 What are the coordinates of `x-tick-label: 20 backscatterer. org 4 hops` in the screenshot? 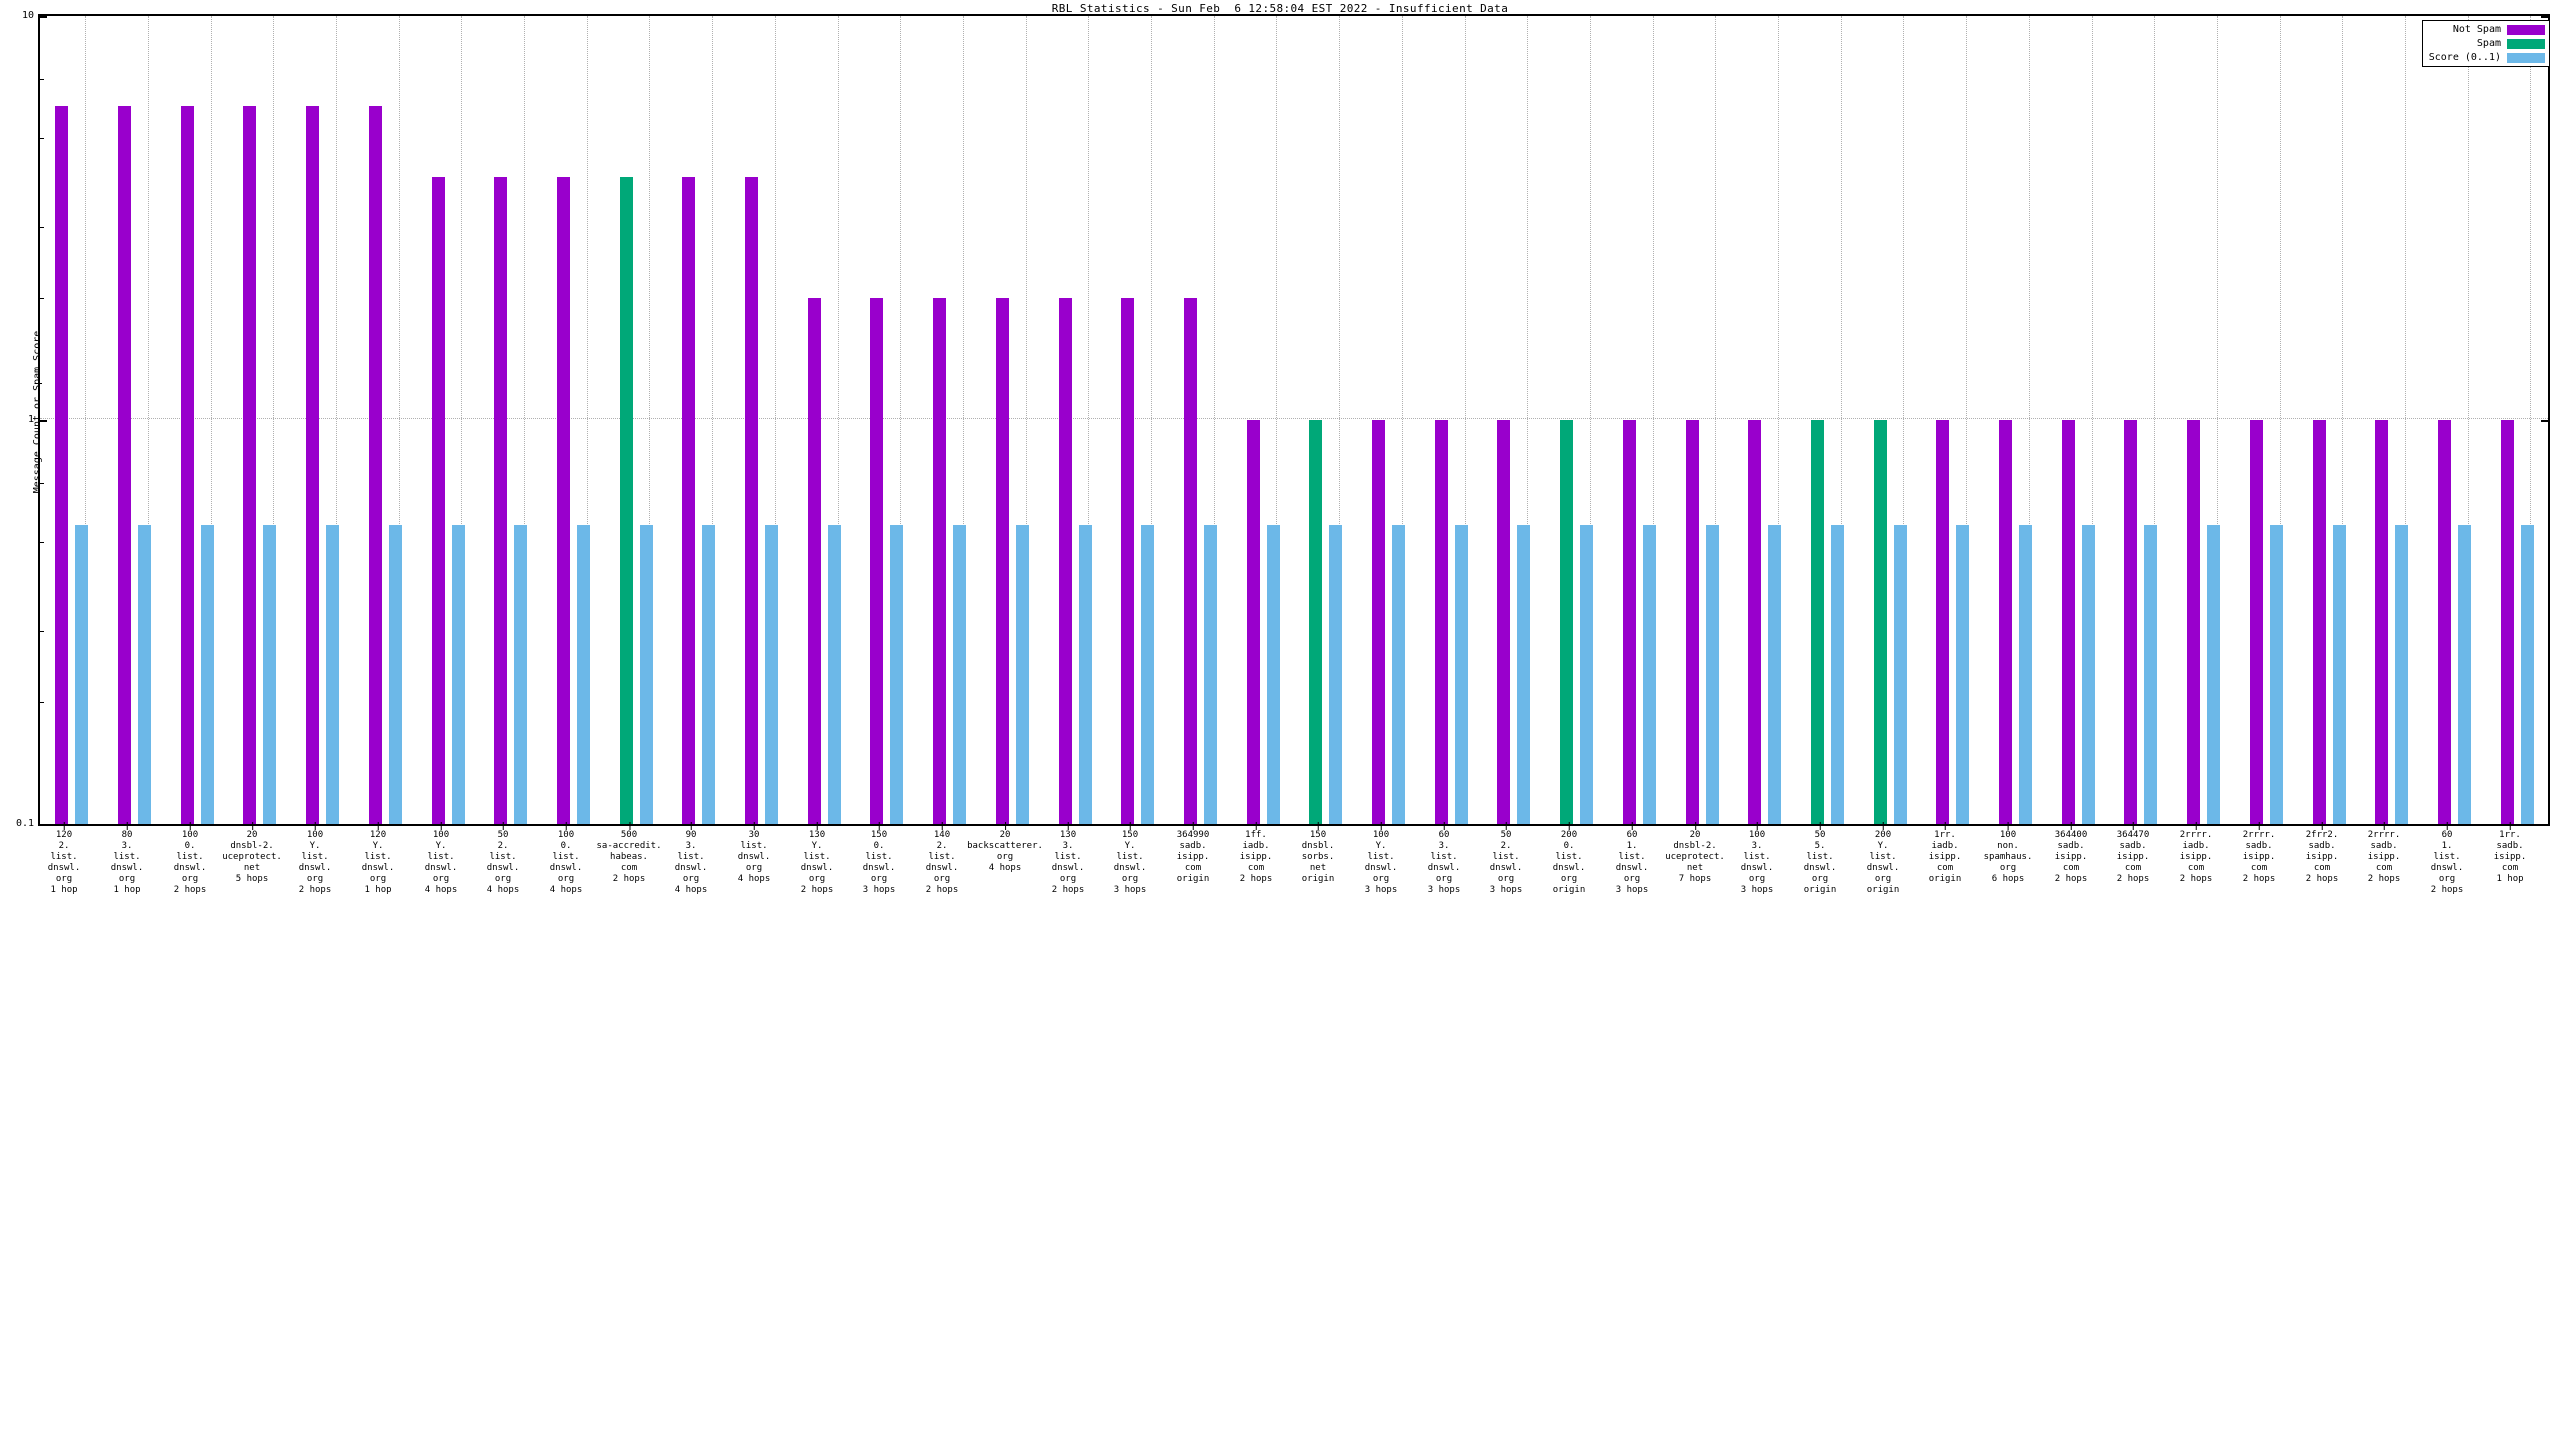 It's located at (1005, 848).